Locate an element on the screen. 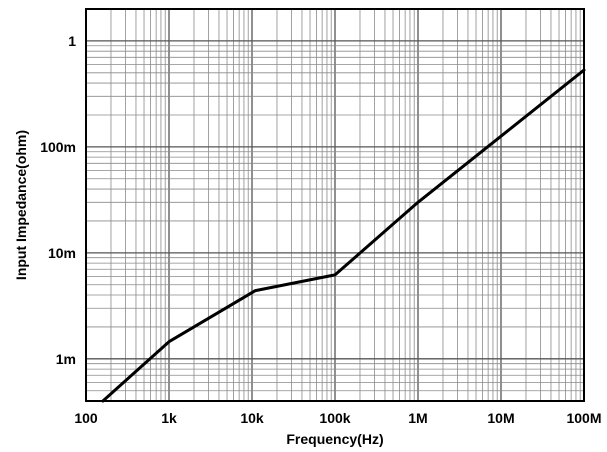 The width and height of the screenshot is (607, 452). x-tick-labels: 100 1k 10k 100k 1M 10M 100M is located at coordinates (337, 418).